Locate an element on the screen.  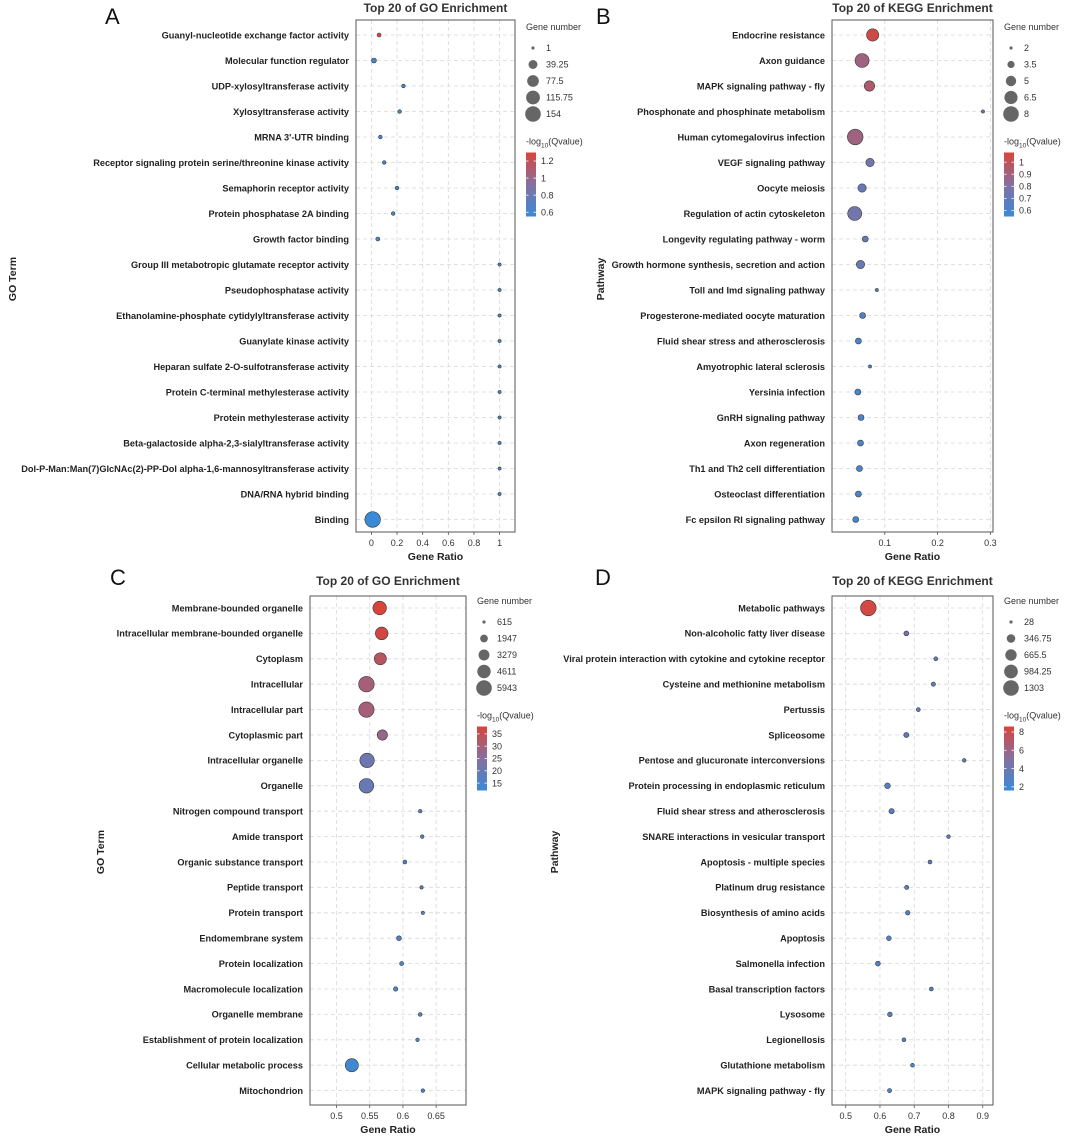
size-legend-label: 1947 is located at coordinates (507, 639).